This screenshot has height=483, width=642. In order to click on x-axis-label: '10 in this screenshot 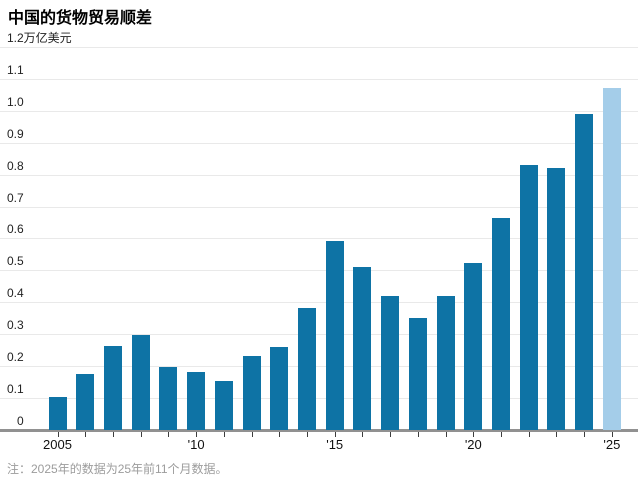, I will do `click(196, 444)`.